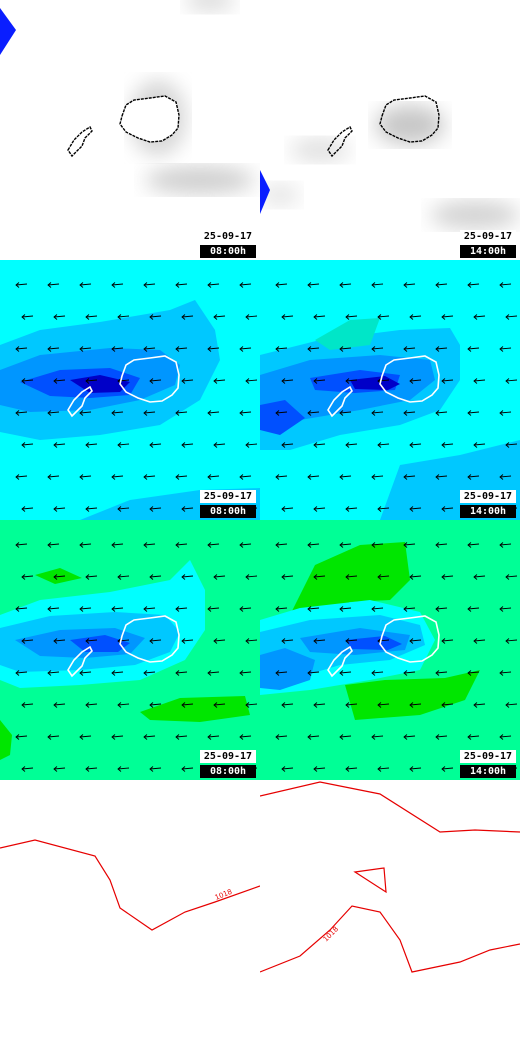  I want to click on cloud-map-0800-graphic, so click(130, 130).